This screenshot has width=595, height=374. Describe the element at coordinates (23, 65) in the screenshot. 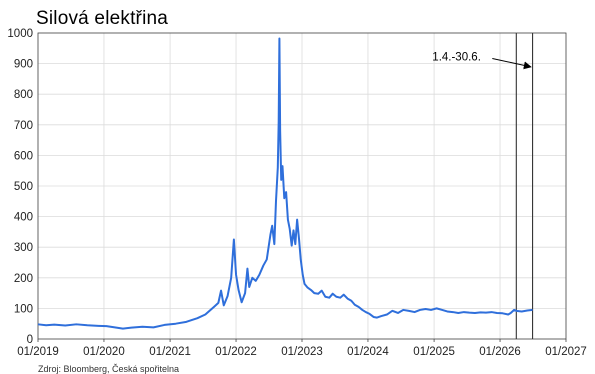

I see `y-tick-label: 900` at that location.